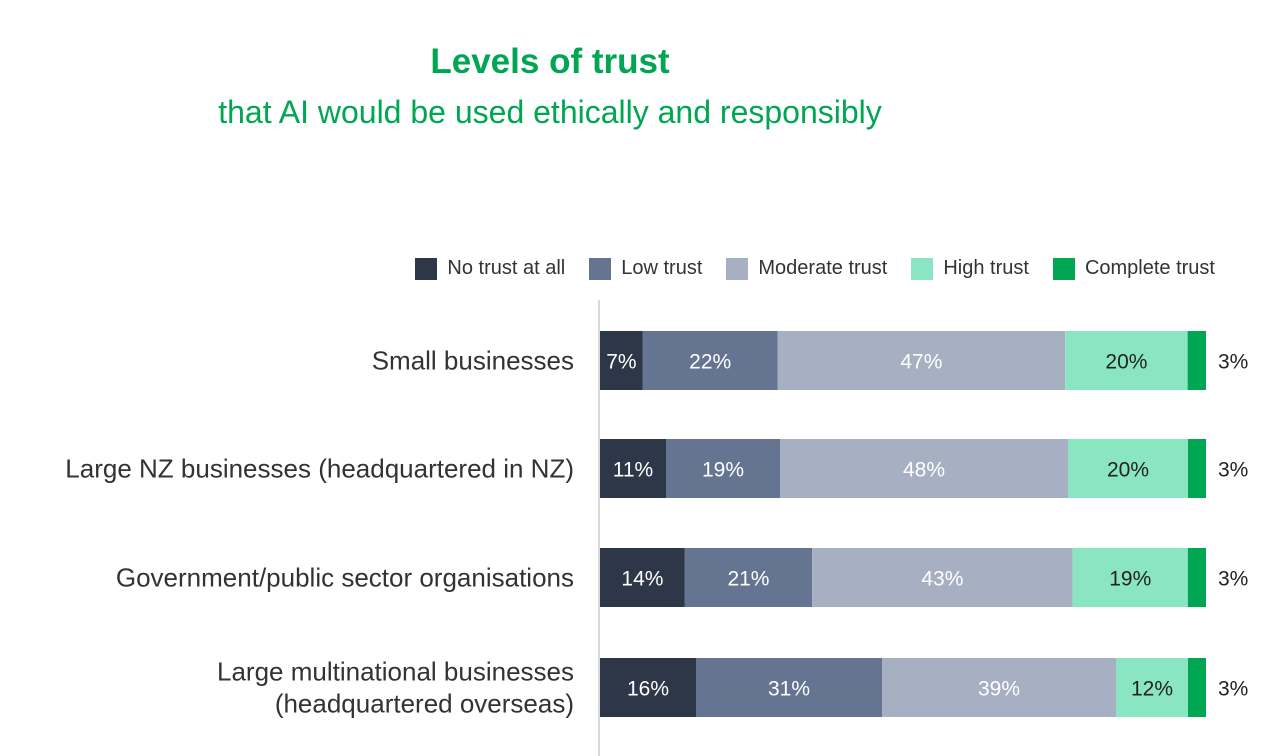 The width and height of the screenshot is (1270, 756). I want to click on legend-item: Low trust, so click(645, 268).